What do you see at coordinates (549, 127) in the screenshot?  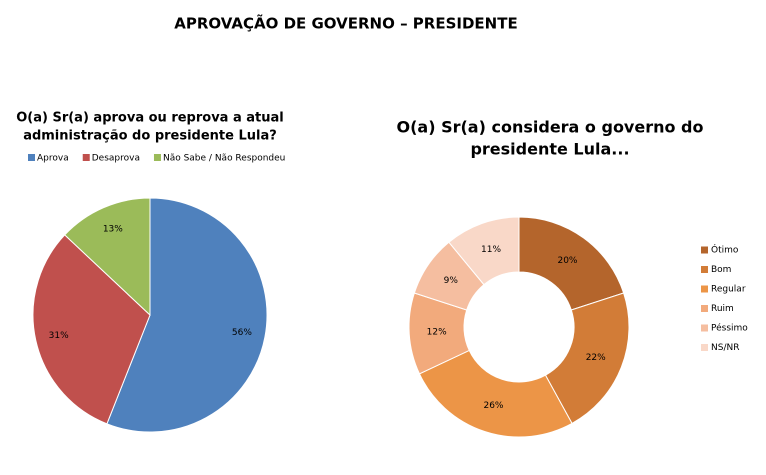 I see `chart-title: O(a) Sr(a) considera o governo do` at bounding box center [549, 127].